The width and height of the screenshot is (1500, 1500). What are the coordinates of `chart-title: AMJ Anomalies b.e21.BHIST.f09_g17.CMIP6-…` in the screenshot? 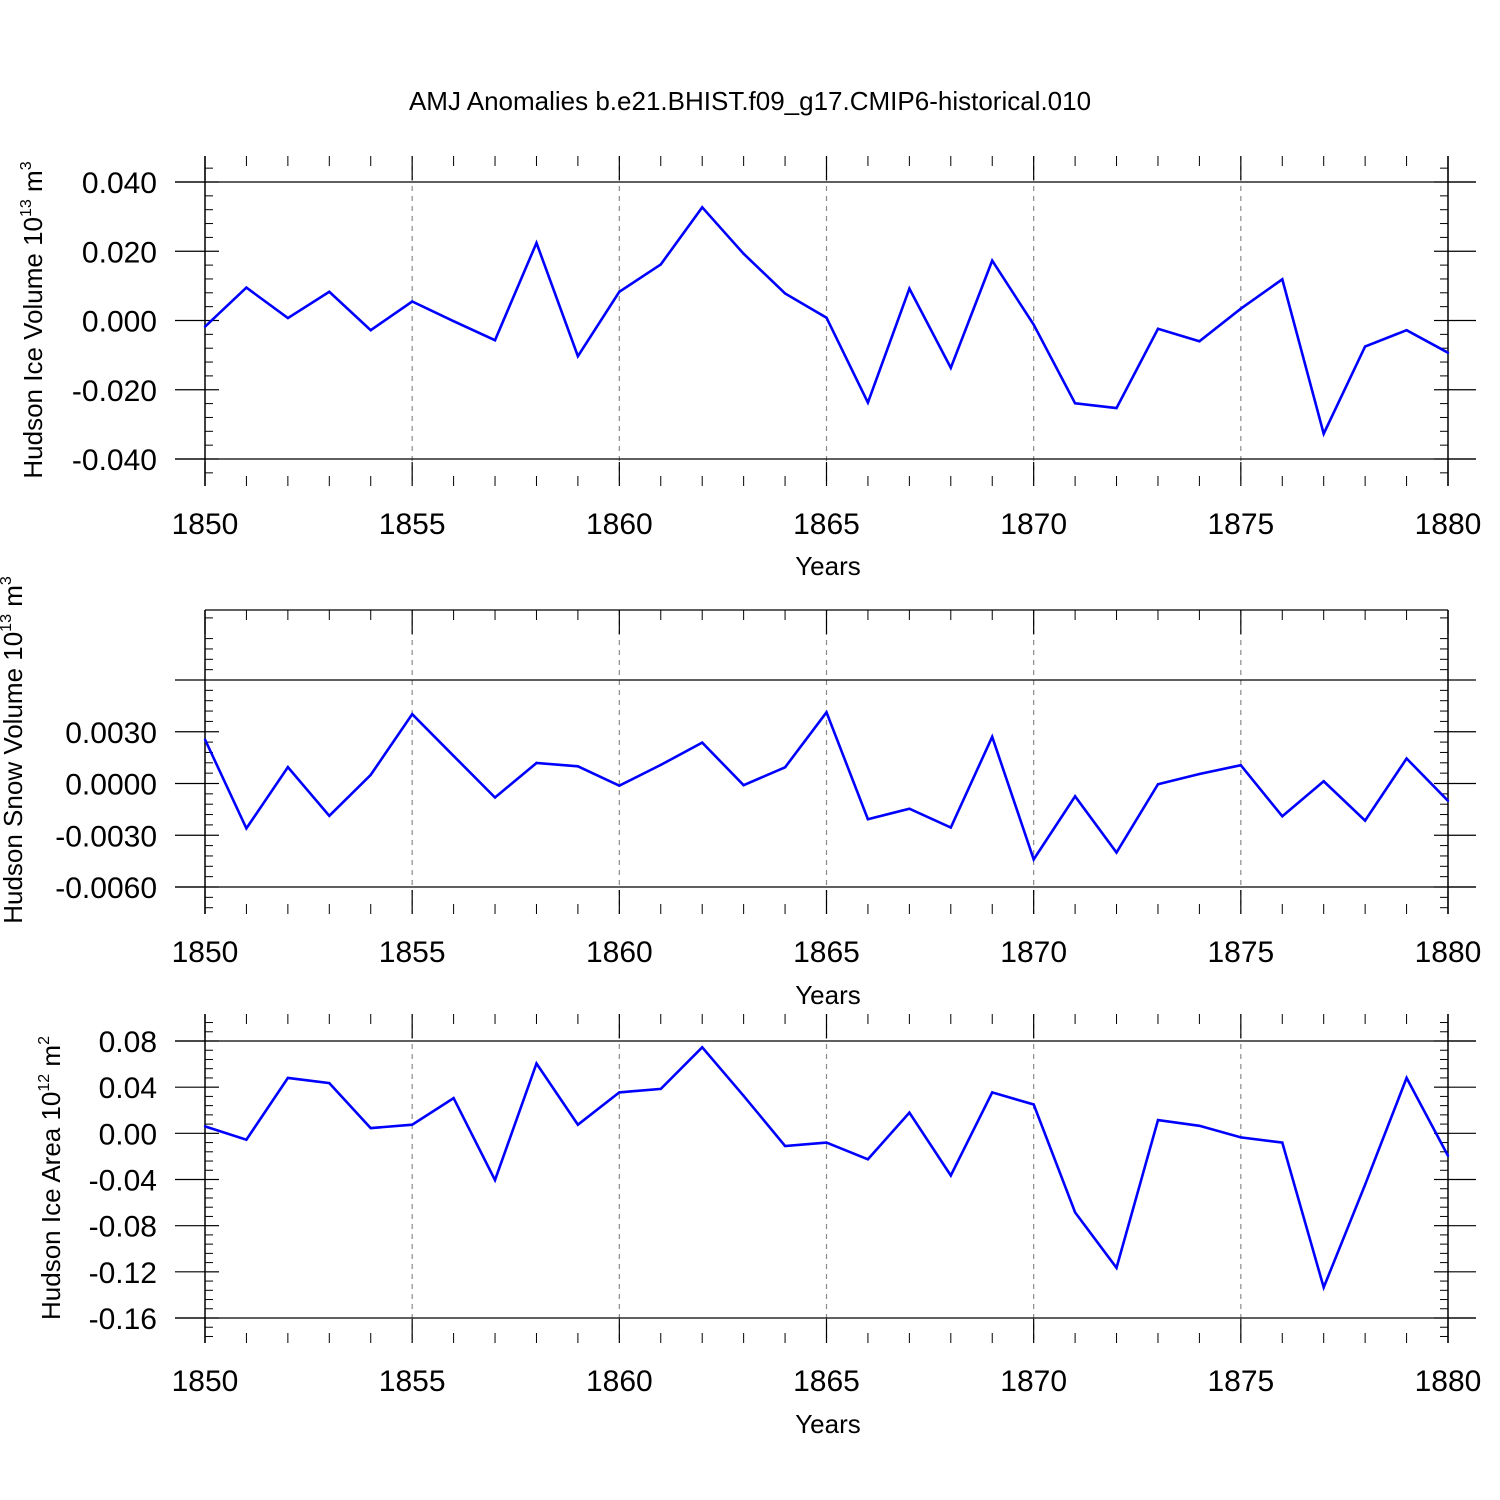 It's located at (750, 101).